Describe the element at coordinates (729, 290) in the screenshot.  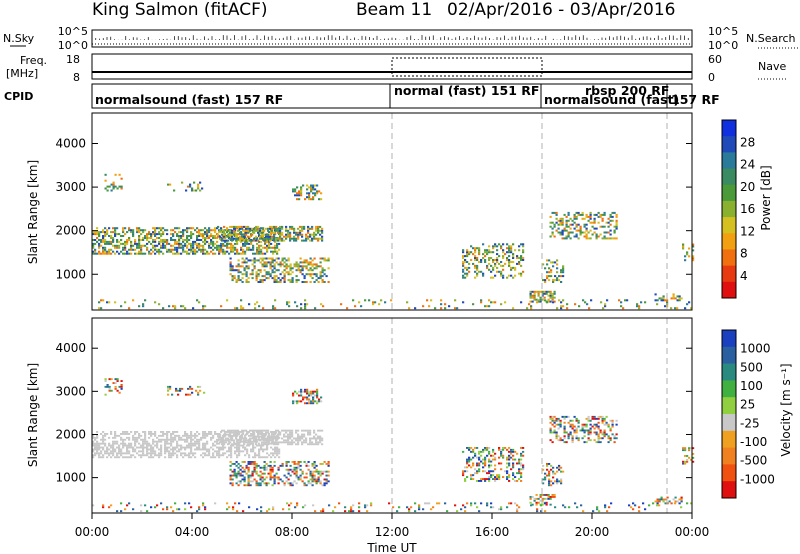
I see `colorbar-segment` at that location.